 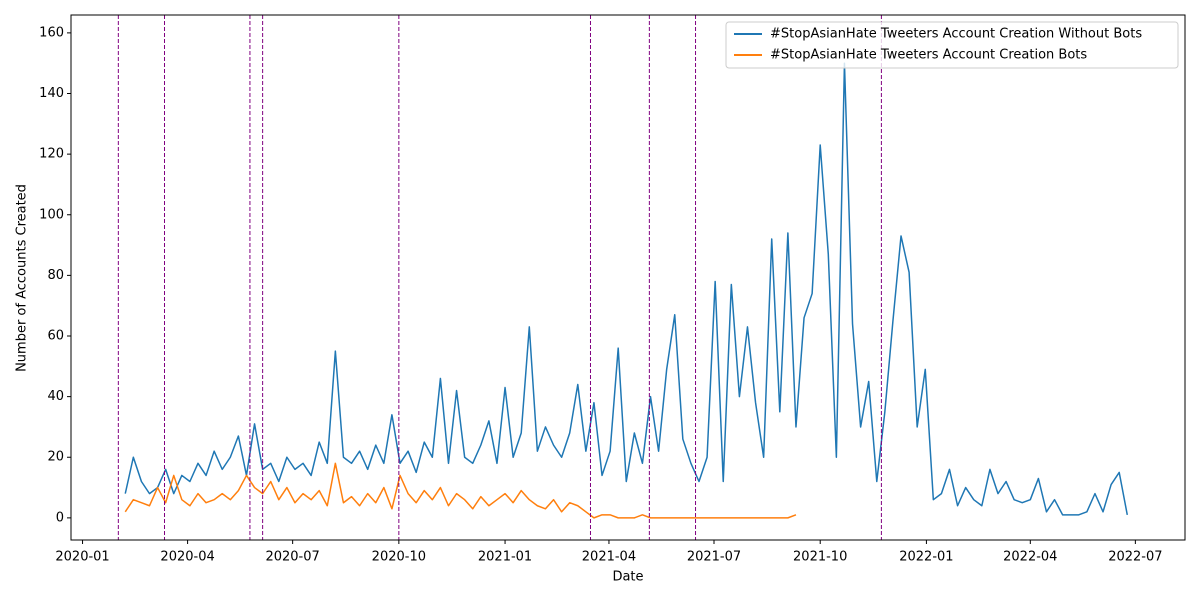 I want to click on data-line, so click(x=460, y=490).